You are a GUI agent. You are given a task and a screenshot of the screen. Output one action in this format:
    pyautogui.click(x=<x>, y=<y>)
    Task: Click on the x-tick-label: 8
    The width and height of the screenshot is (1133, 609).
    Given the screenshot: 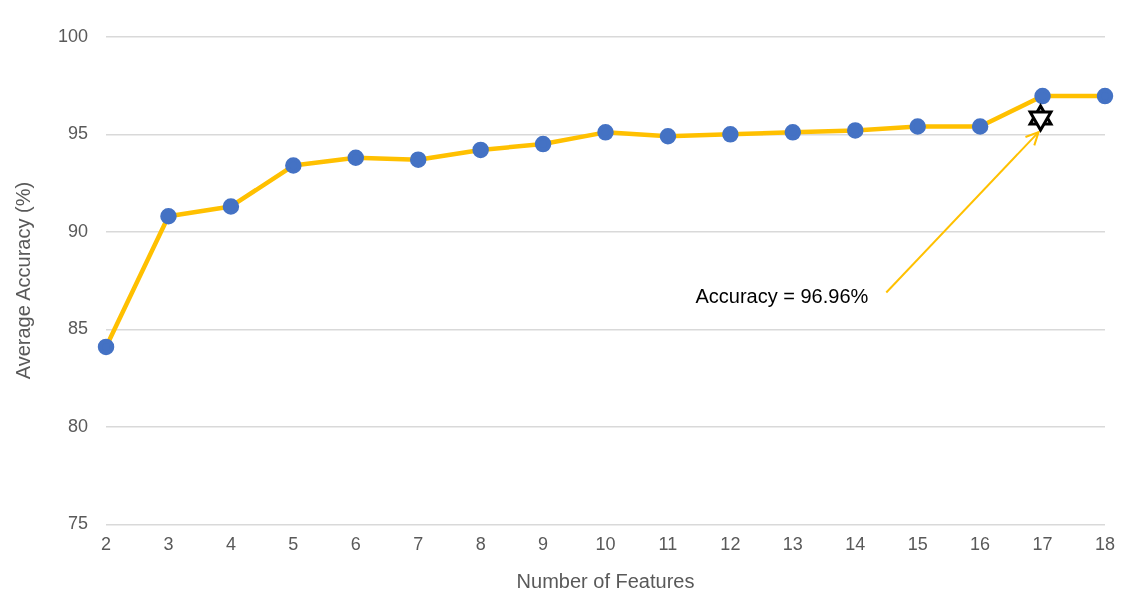 What is the action you would take?
    pyautogui.click(x=480, y=544)
    